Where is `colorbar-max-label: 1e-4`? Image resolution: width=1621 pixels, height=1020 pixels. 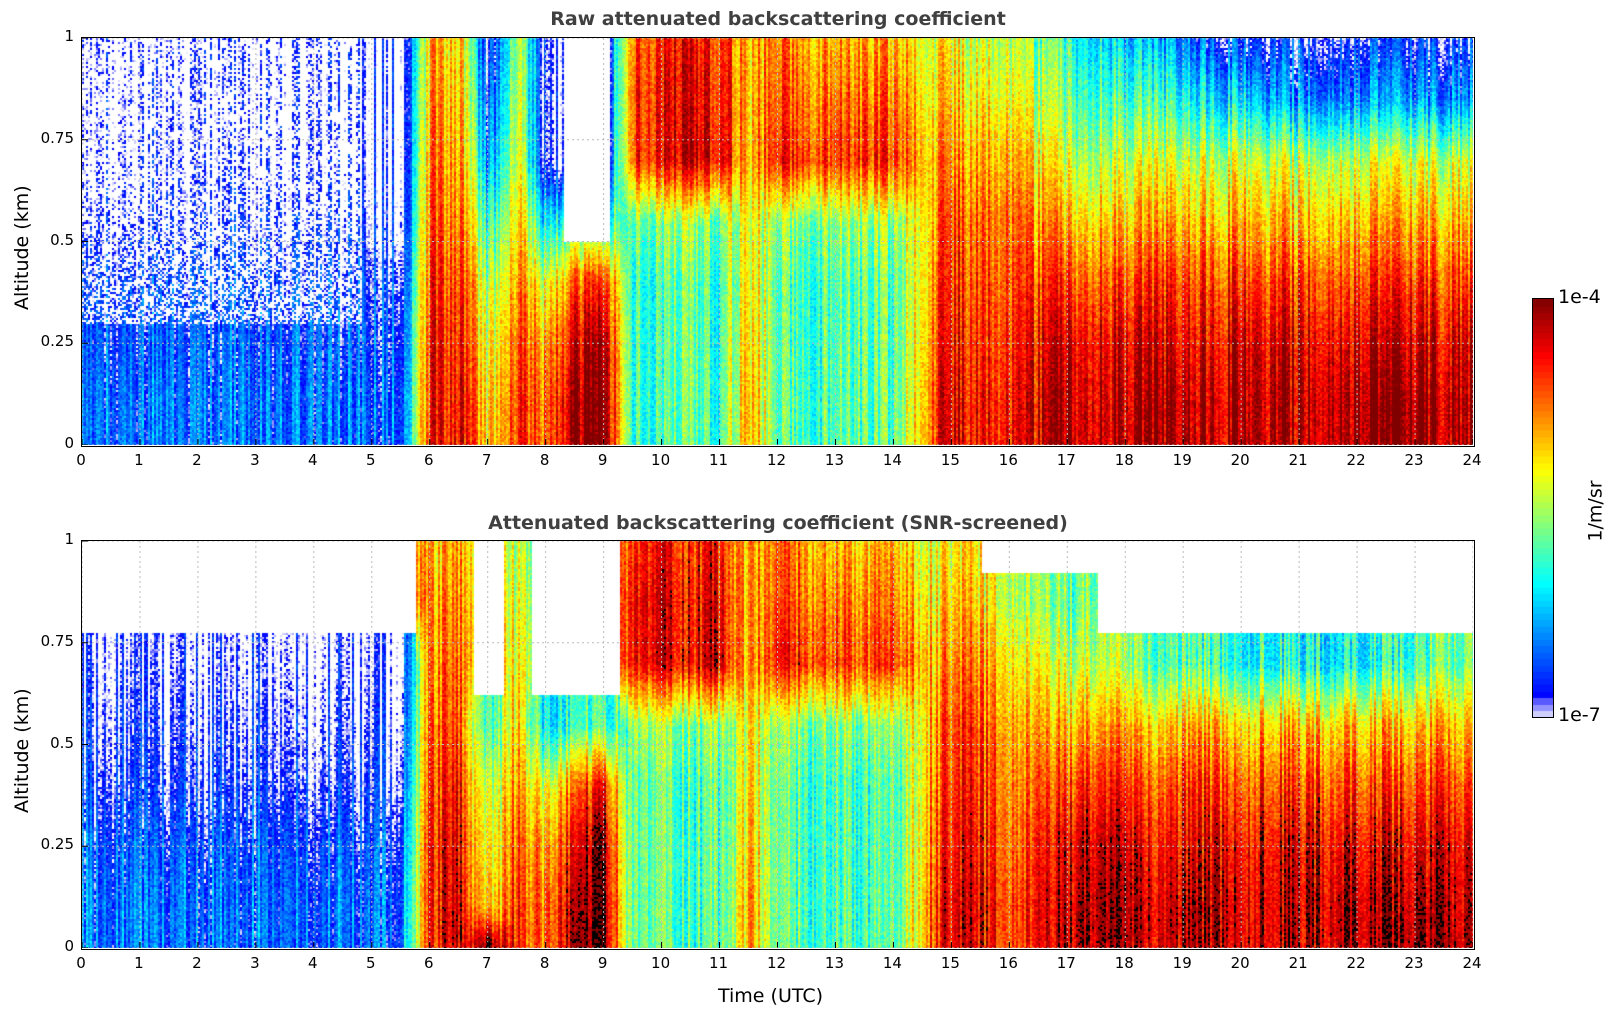
colorbar-max-label: 1e-4 is located at coordinates (1579, 297).